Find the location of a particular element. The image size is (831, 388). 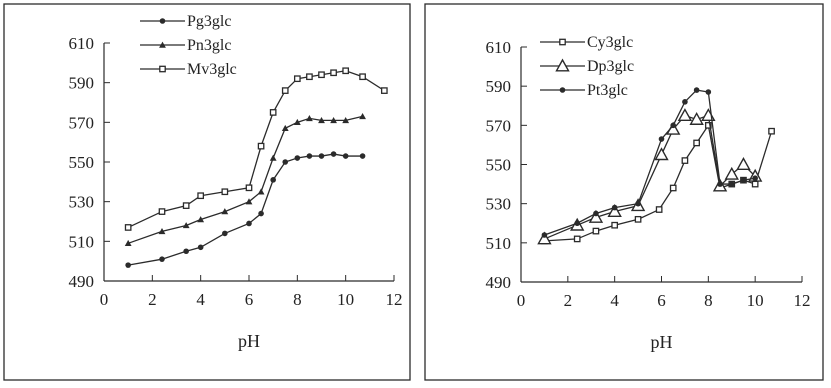

legend-item: Mv3glc is located at coordinates (188, 69).